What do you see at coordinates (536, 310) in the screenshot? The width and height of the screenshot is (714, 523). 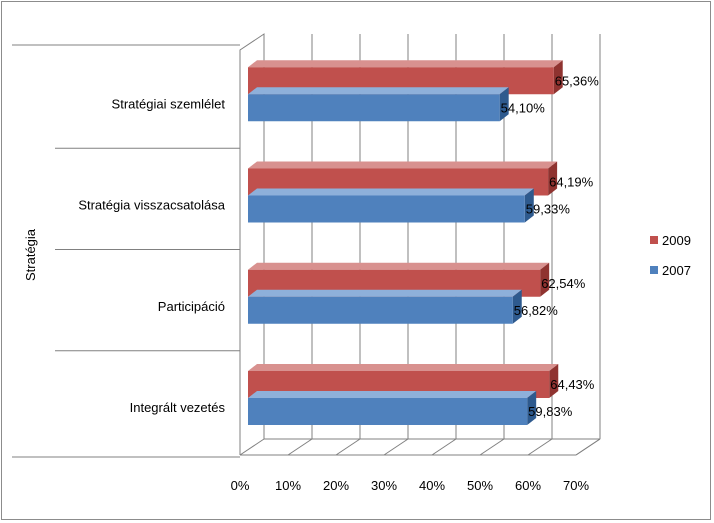 I see `data-label: 56,82%` at bounding box center [536, 310].